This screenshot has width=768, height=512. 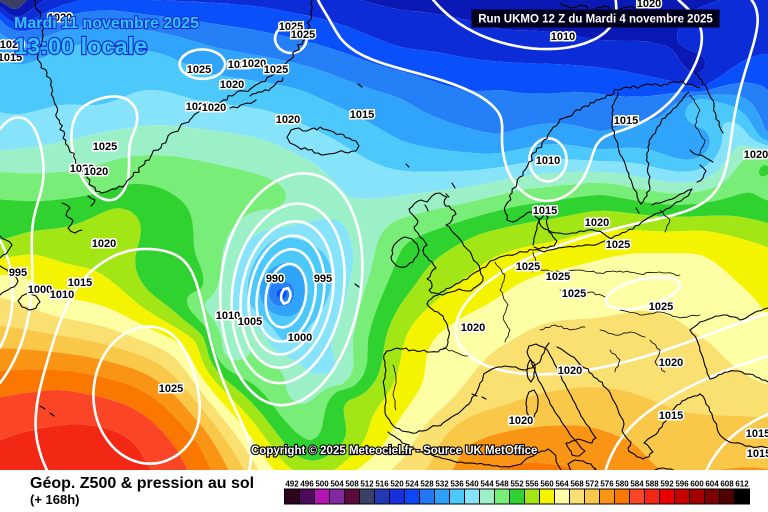 What do you see at coordinates (667, 484) in the screenshot?
I see `svg-text: 592` at bounding box center [667, 484].